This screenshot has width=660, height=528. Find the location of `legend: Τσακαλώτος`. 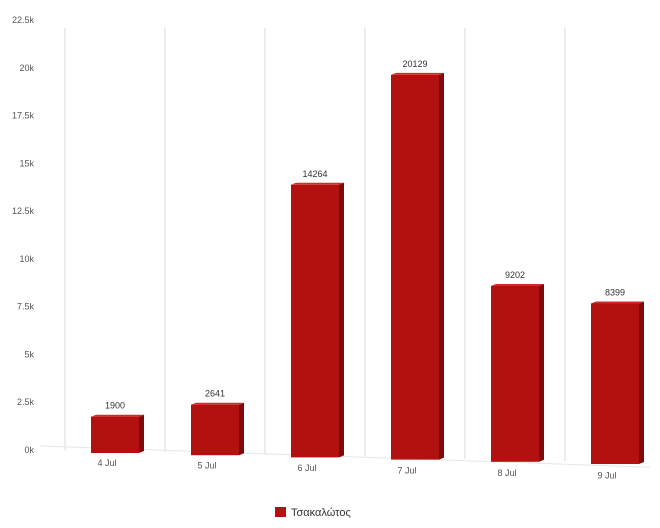

legend: Τσακαλώτος is located at coordinates (313, 513).